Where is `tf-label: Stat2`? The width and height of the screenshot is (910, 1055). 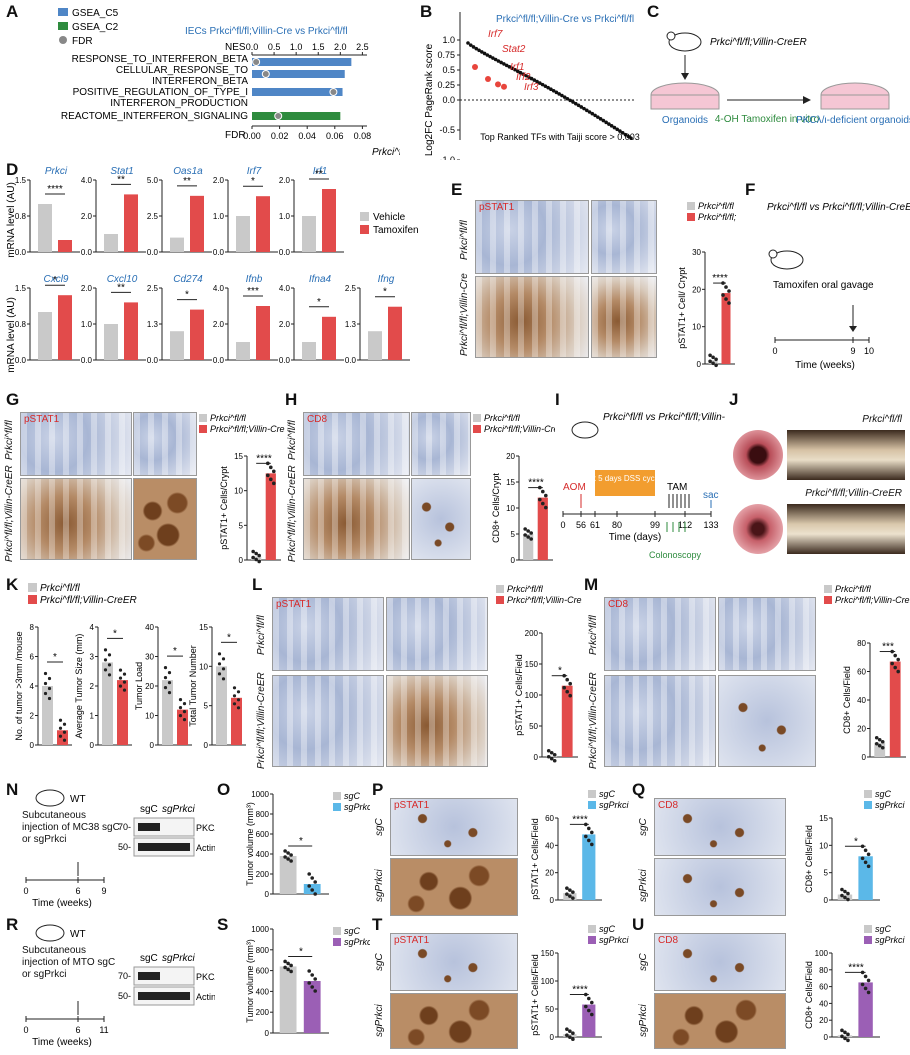
tf-label: Stat2 is located at coordinates (514, 49).